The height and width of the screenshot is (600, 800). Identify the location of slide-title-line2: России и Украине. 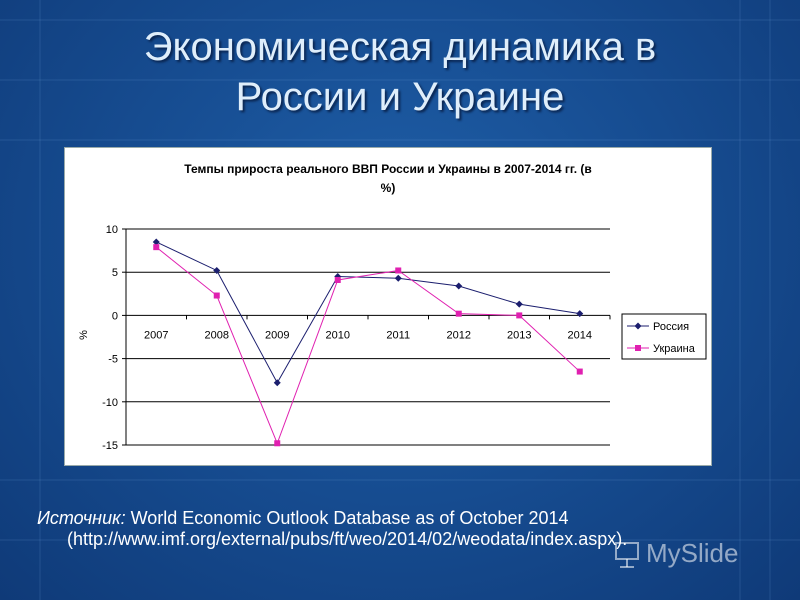
(400, 97).